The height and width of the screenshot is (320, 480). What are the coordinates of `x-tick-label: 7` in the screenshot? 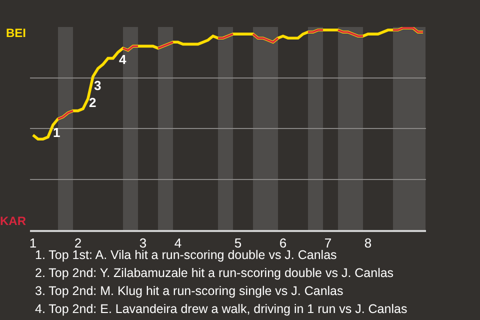 It's located at (328, 242).